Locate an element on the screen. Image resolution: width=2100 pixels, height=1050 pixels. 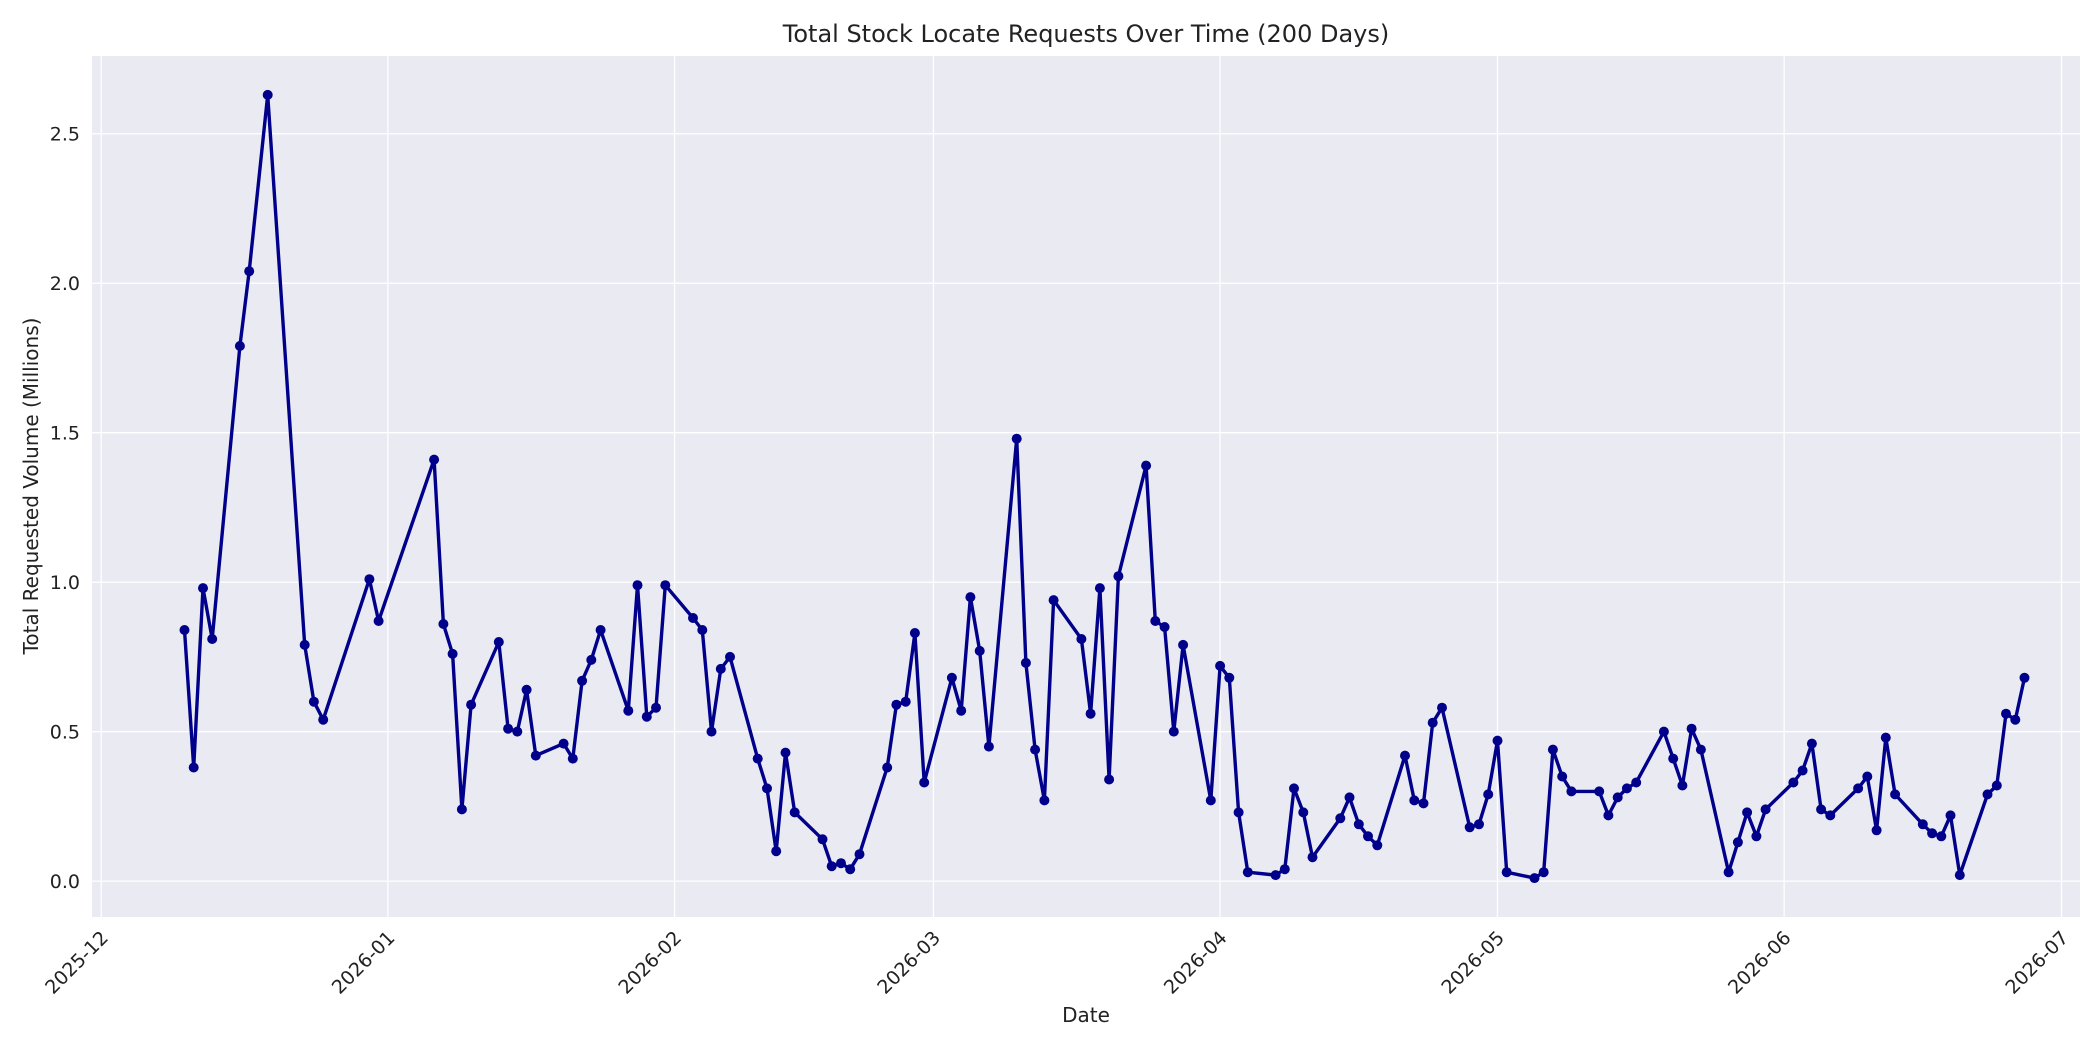
y-tick-label: 2.0 is located at coordinates (65, 284).